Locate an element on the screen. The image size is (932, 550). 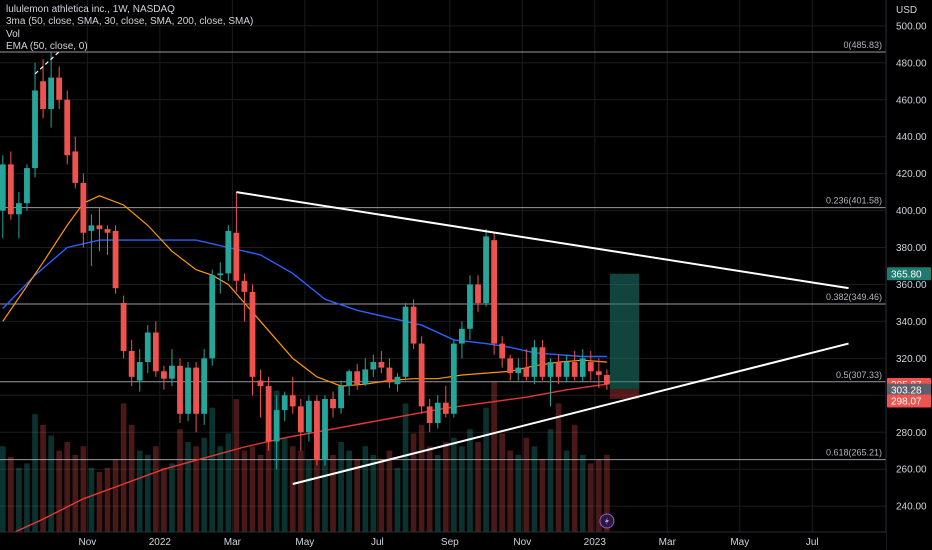
time-tick-label: May is located at coordinates (739, 542).